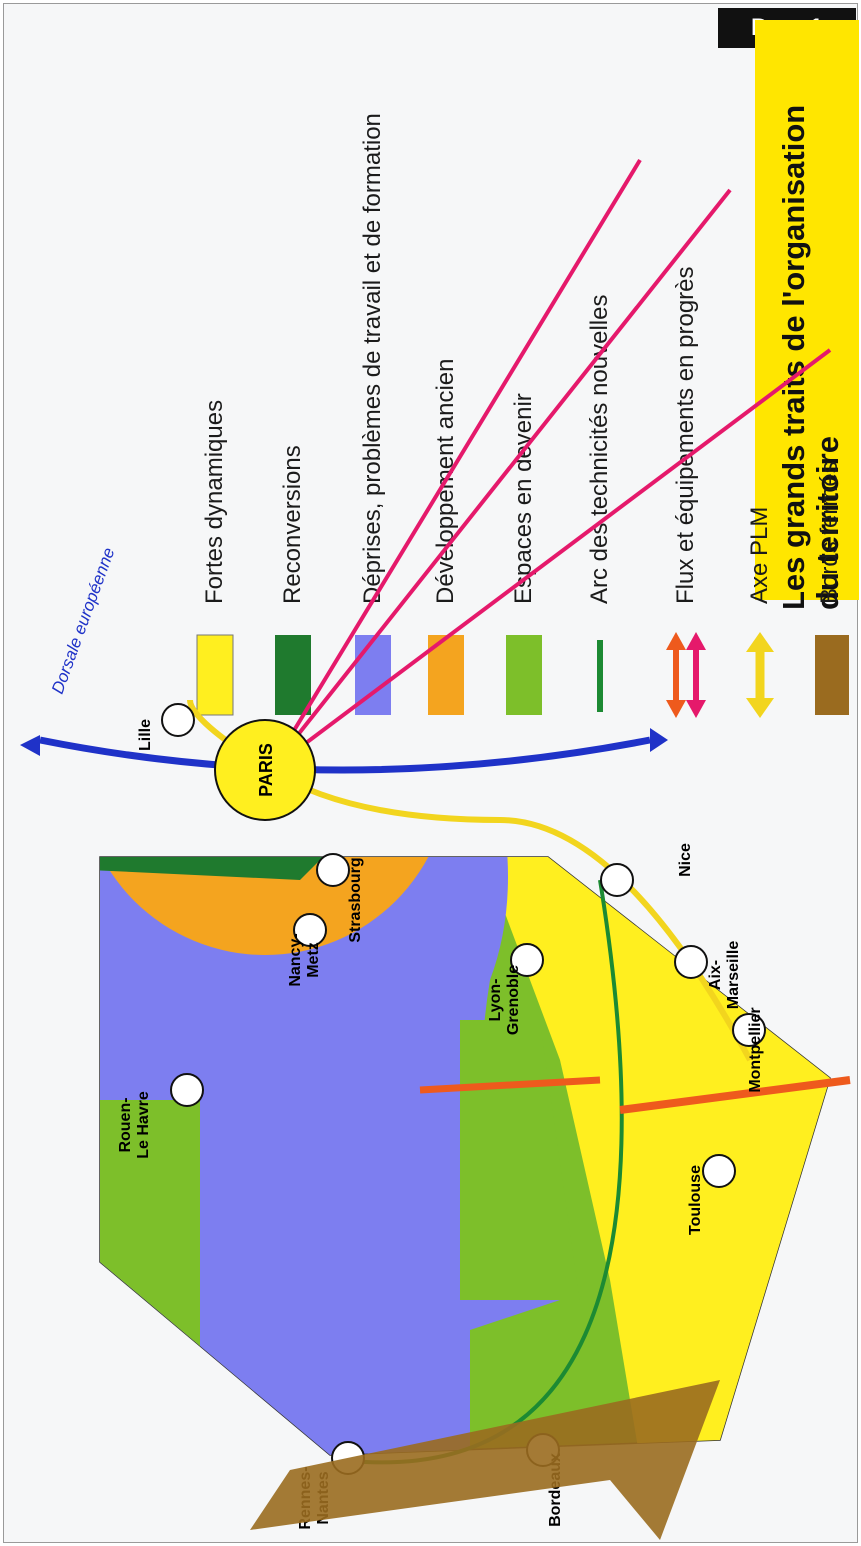  What do you see at coordinates (659, 740) in the screenshot?
I see `dorsale-arrowhead-right` at bounding box center [659, 740].